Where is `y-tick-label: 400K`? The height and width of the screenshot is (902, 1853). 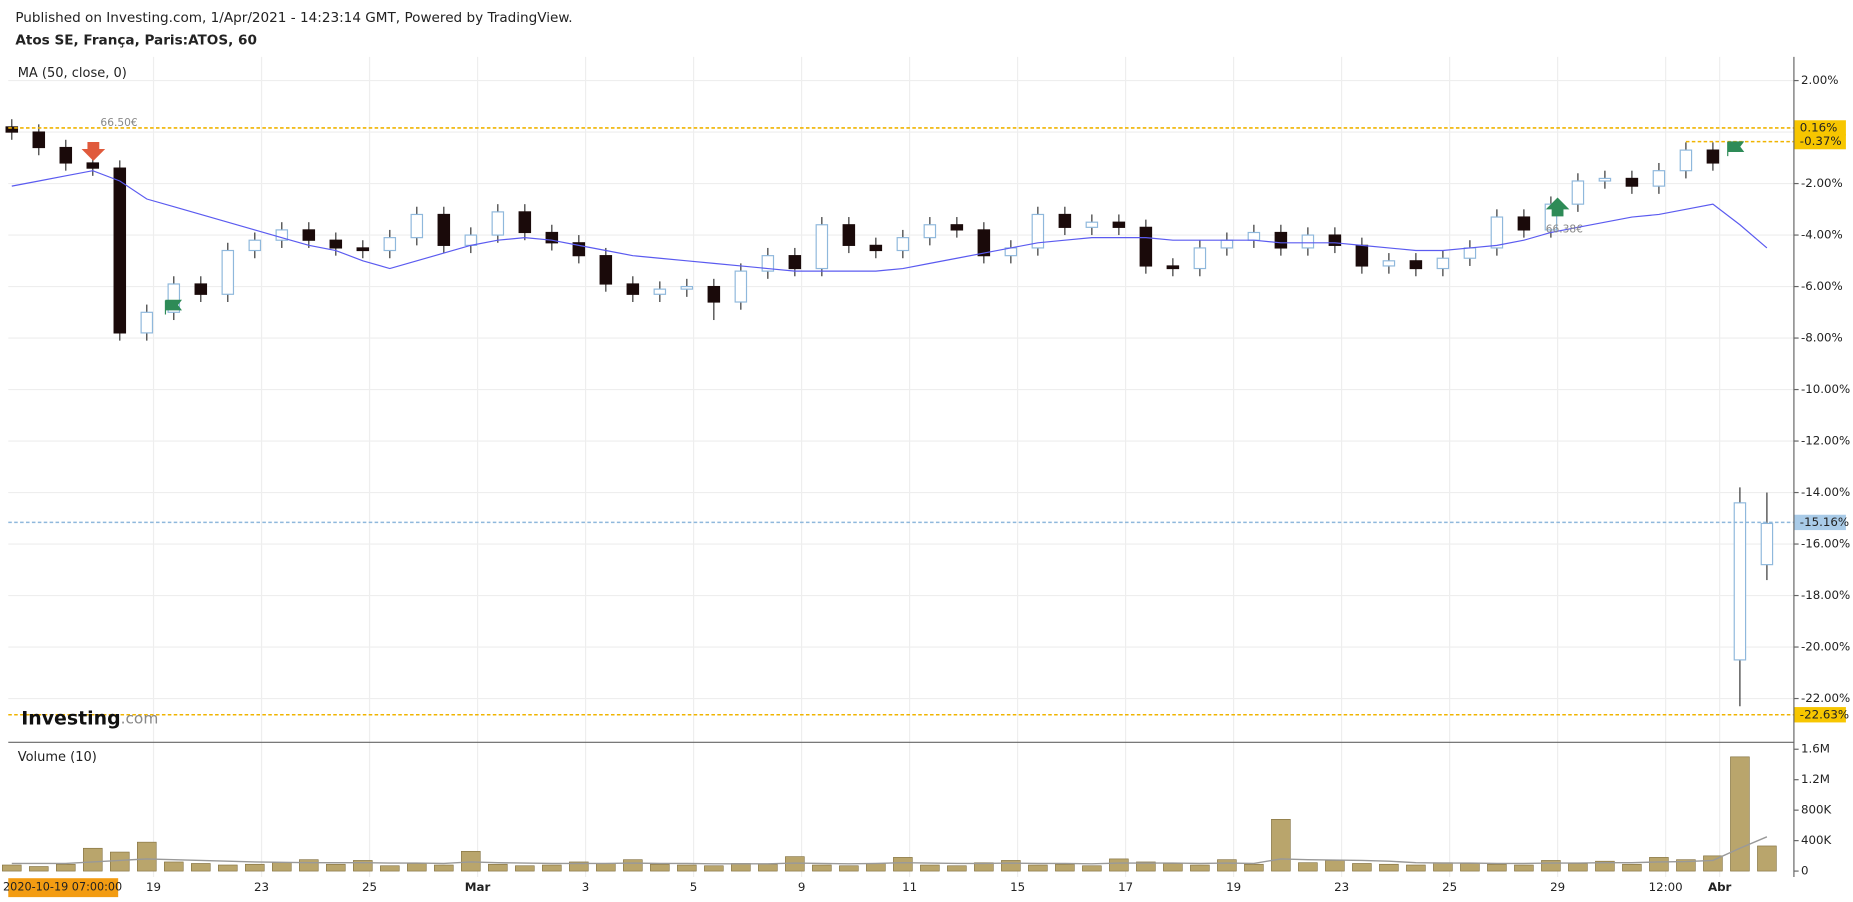
y-tick-label: 400K is located at coordinates (1816, 840).